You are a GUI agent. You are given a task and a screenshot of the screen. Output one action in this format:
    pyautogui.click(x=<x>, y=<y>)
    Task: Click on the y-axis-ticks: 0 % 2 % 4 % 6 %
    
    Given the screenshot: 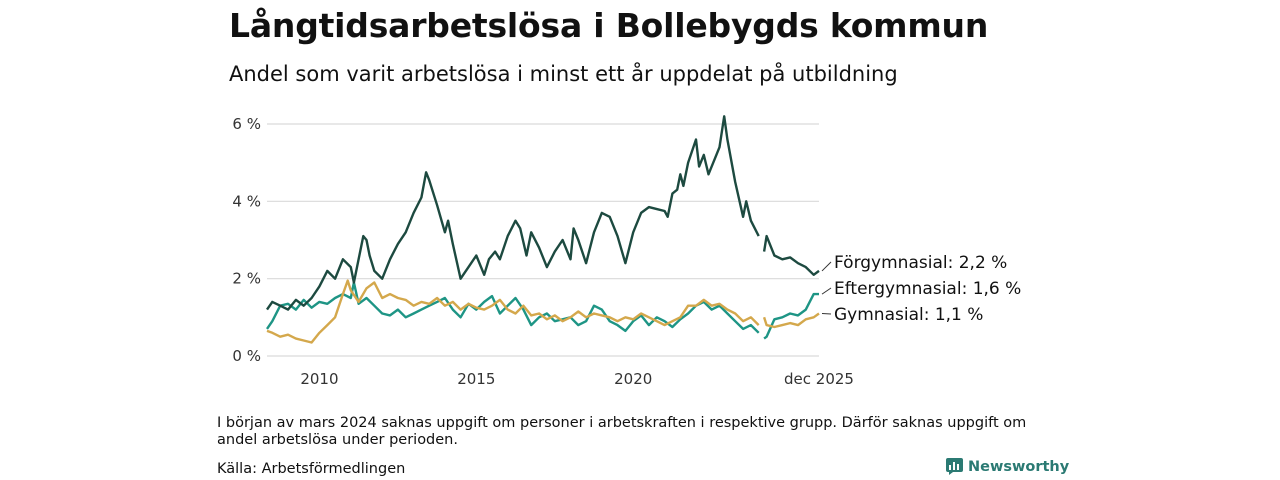 What is the action you would take?
    pyautogui.click(x=246, y=240)
    